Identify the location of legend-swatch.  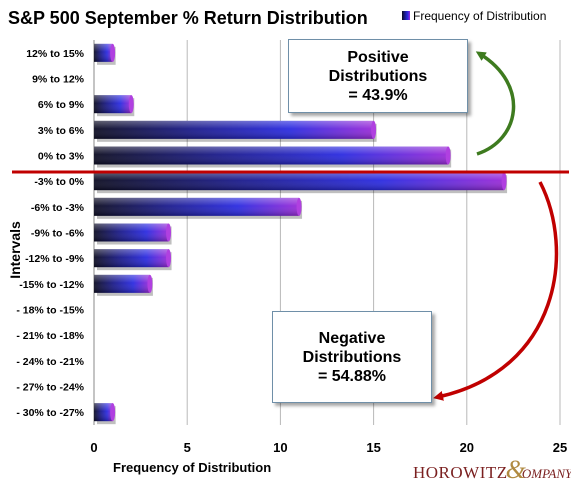
(406, 15).